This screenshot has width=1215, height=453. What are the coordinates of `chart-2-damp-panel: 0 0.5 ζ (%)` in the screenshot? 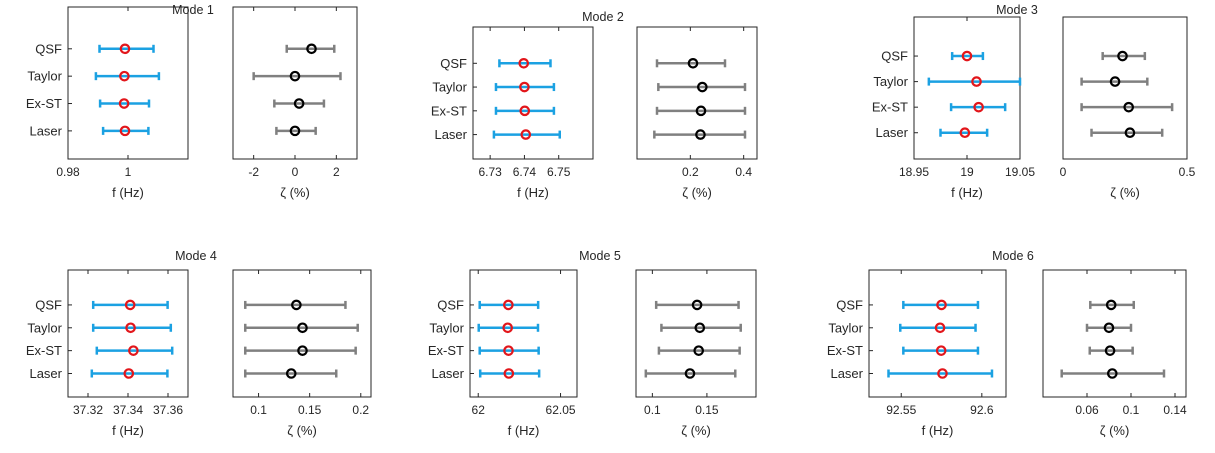 It's located at (1128, 108).